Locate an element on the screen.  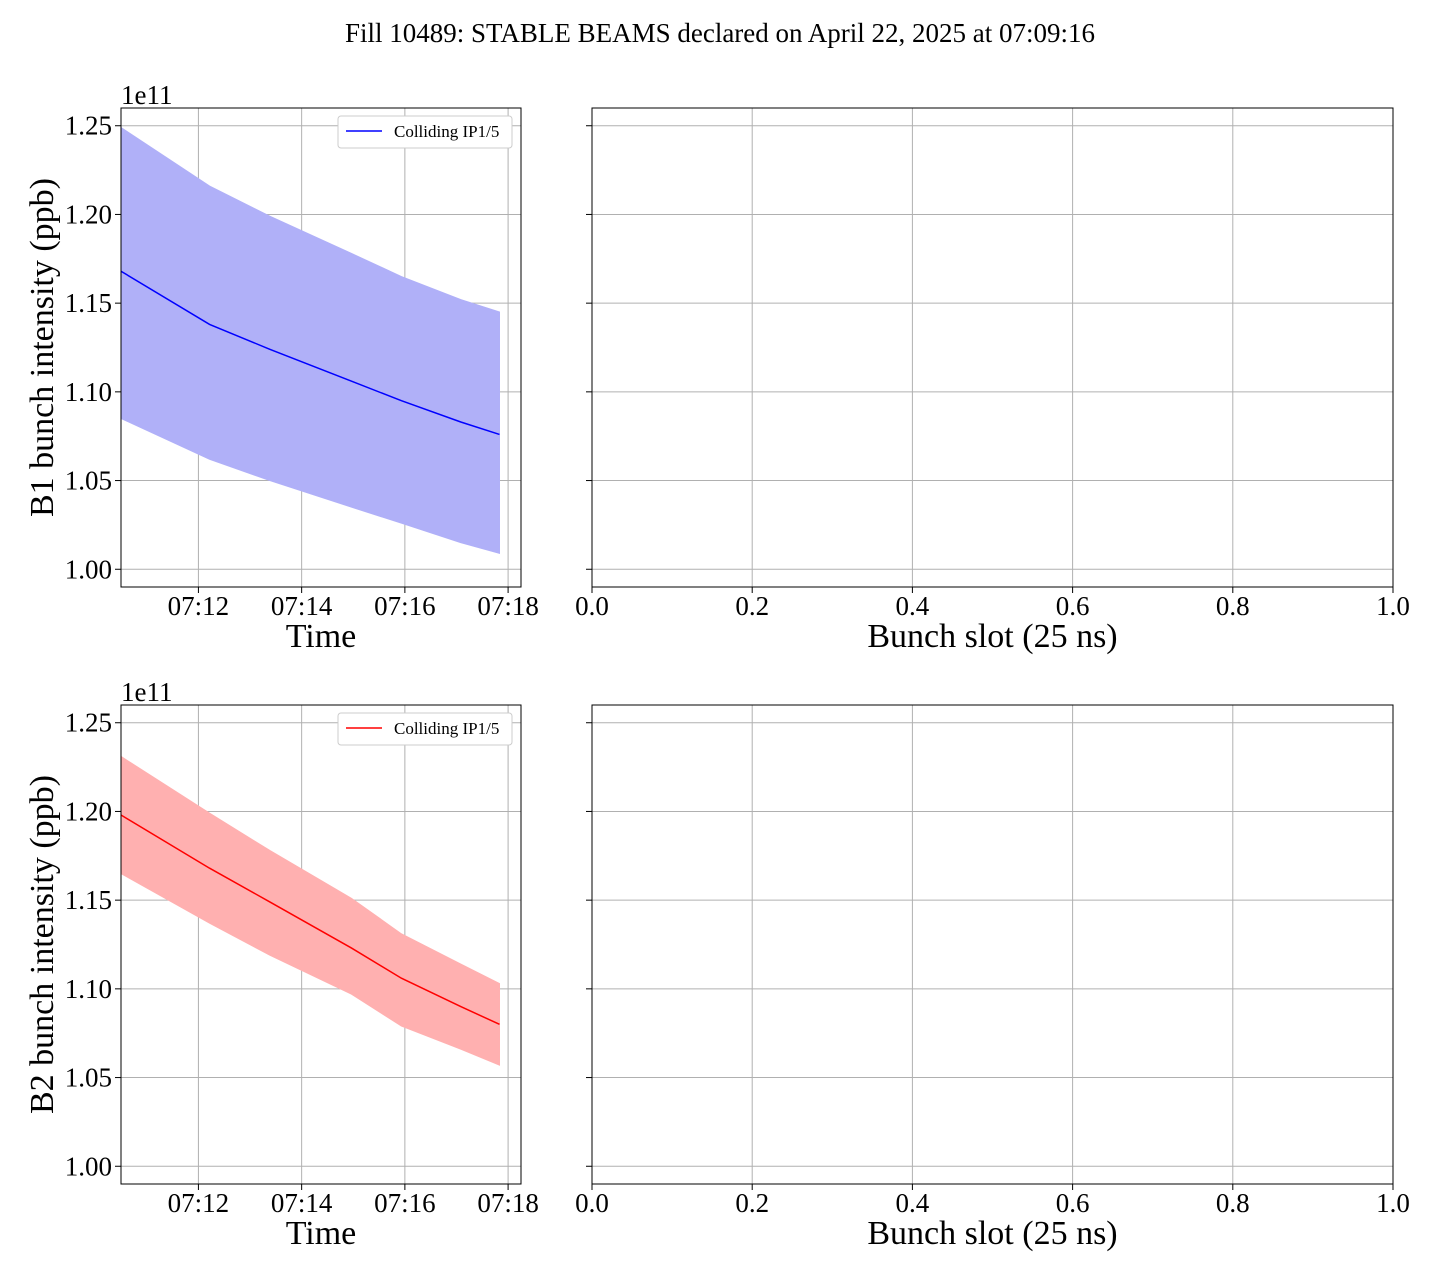
y-axis-label: B2 bunch intensity (ppb) is located at coordinates (42, 944).